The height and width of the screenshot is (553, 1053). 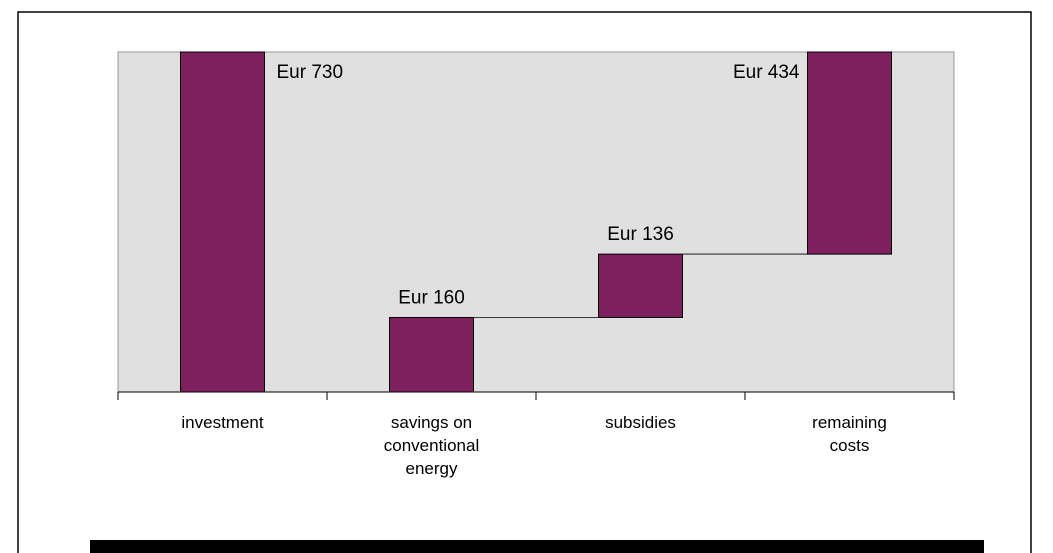 I want to click on data-label: Eur 730, so click(x=310, y=72).